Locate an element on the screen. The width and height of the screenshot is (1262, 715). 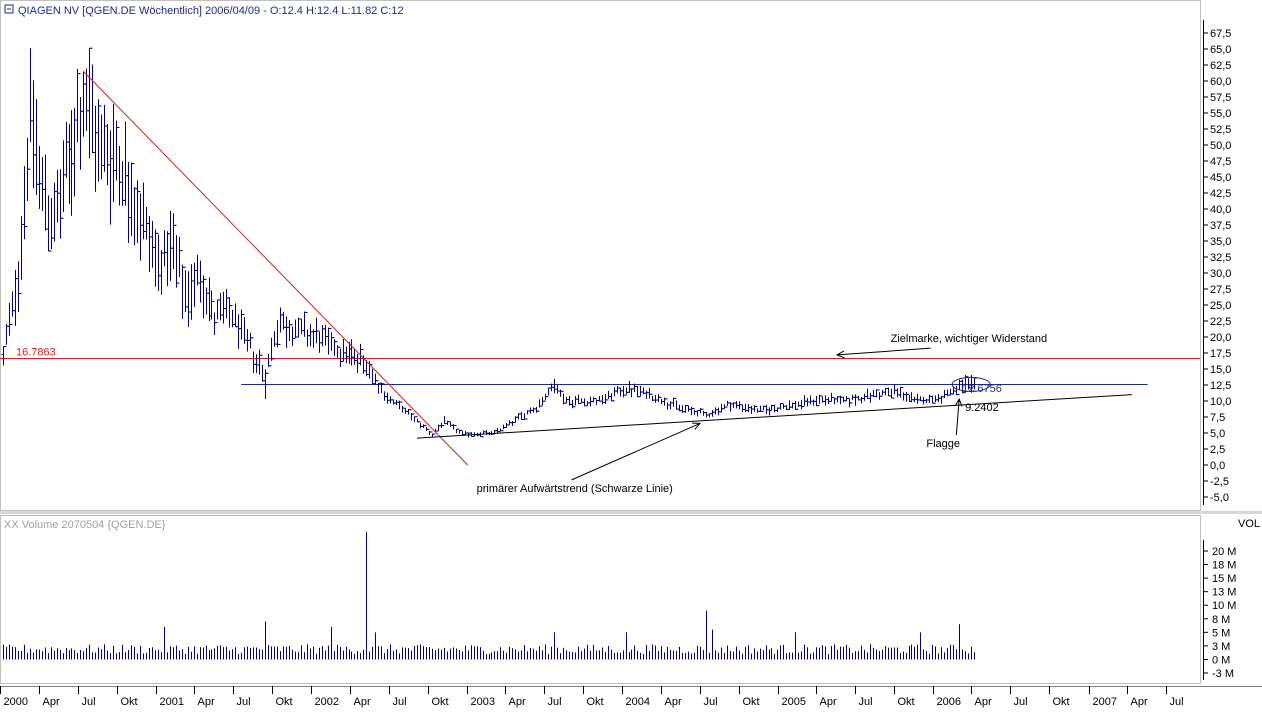
annotation-arrow-4-head is located at coordinates (696, 426).